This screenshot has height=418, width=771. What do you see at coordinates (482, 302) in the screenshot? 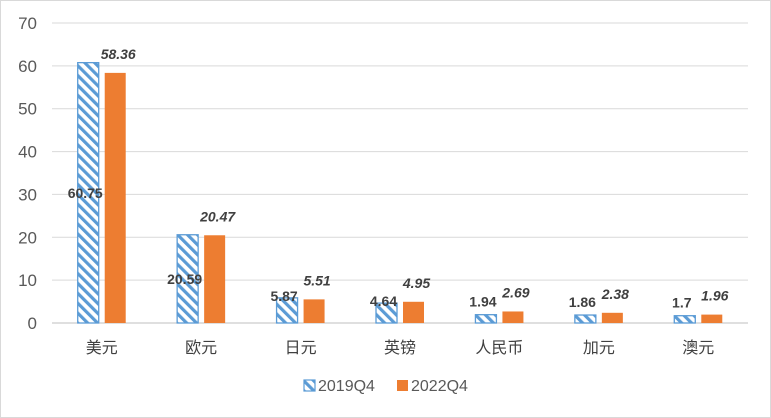
I see `data-label-2019q4: 1.94` at bounding box center [482, 302].